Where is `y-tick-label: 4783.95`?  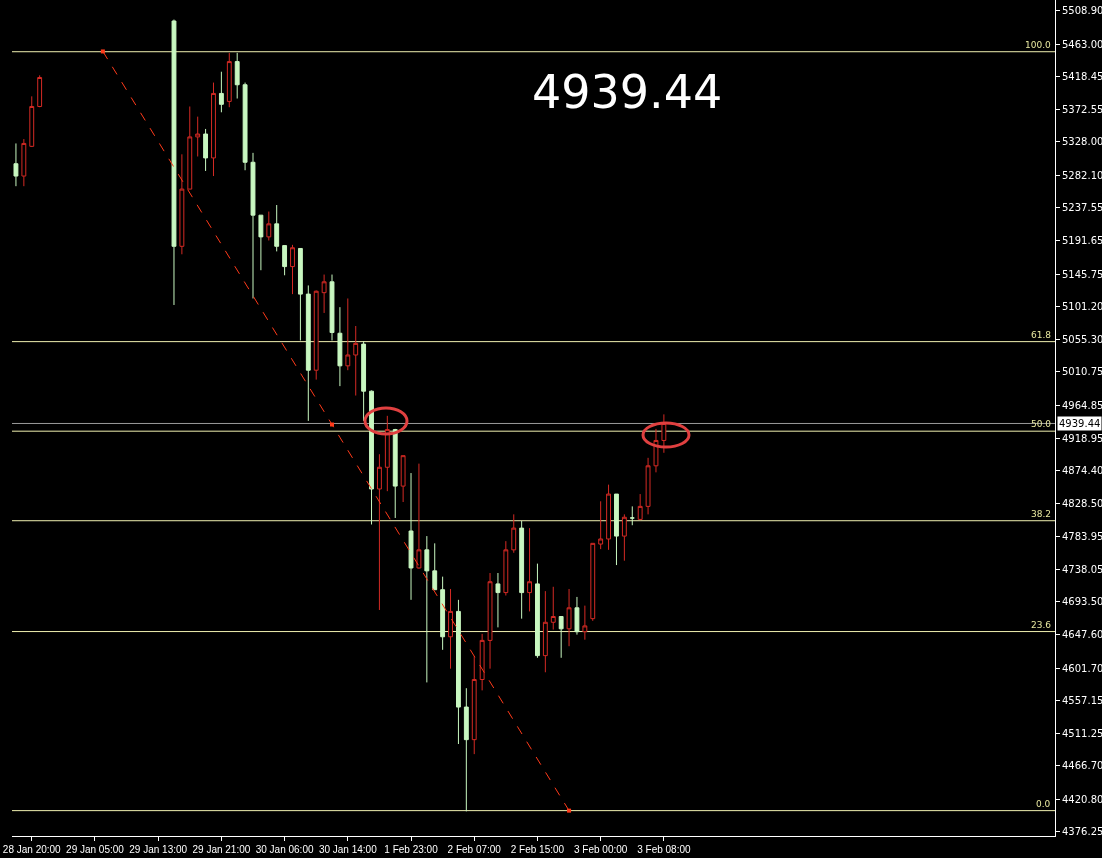
y-tick-label: 4783.95 is located at coordinates (1082, 536).